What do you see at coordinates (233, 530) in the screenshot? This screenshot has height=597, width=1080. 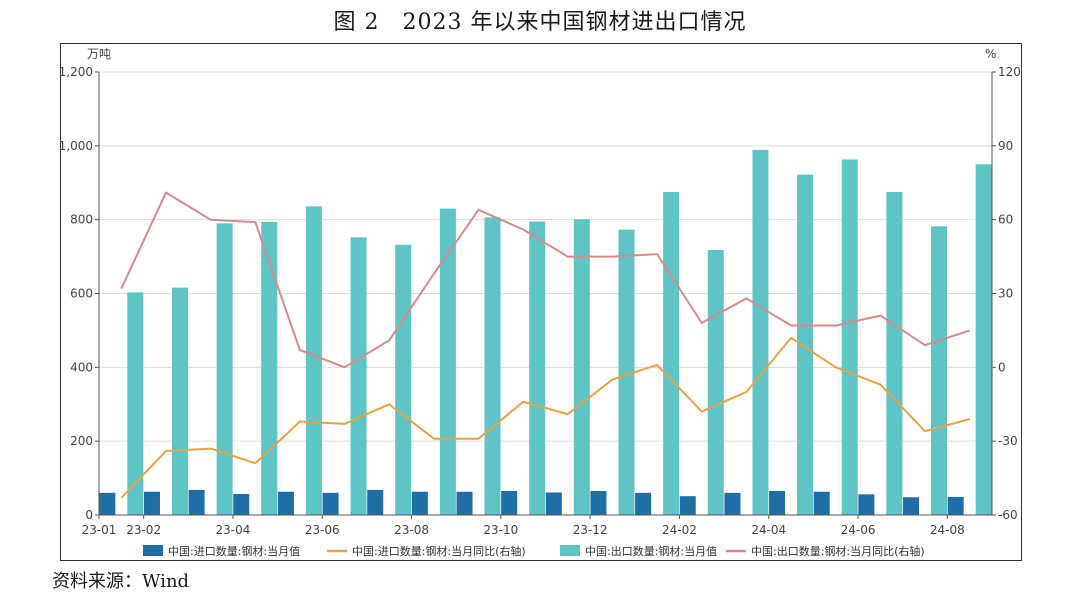 I see `x-tick-label: 23-04` at bounding box center [233, 530].